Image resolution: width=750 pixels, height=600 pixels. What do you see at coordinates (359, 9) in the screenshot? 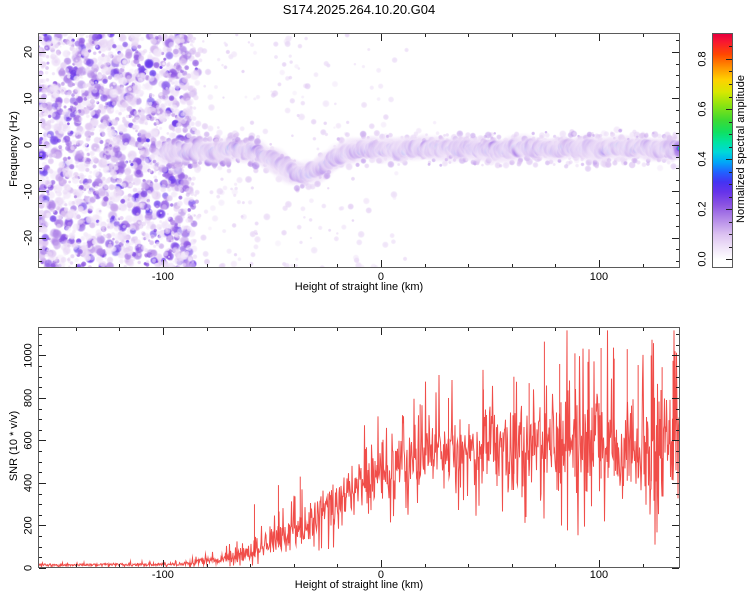
I see `page-title: S174.2025.264.10.20.G04` at bounding box center [359, 9].